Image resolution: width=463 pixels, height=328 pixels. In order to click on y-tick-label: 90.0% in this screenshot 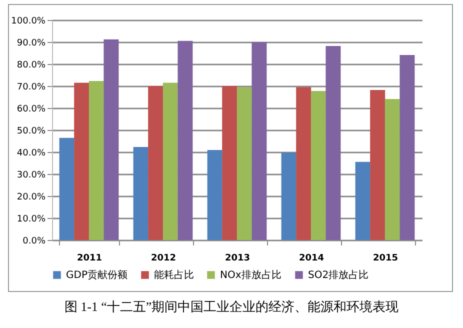, I will do `click(31, 43)`.